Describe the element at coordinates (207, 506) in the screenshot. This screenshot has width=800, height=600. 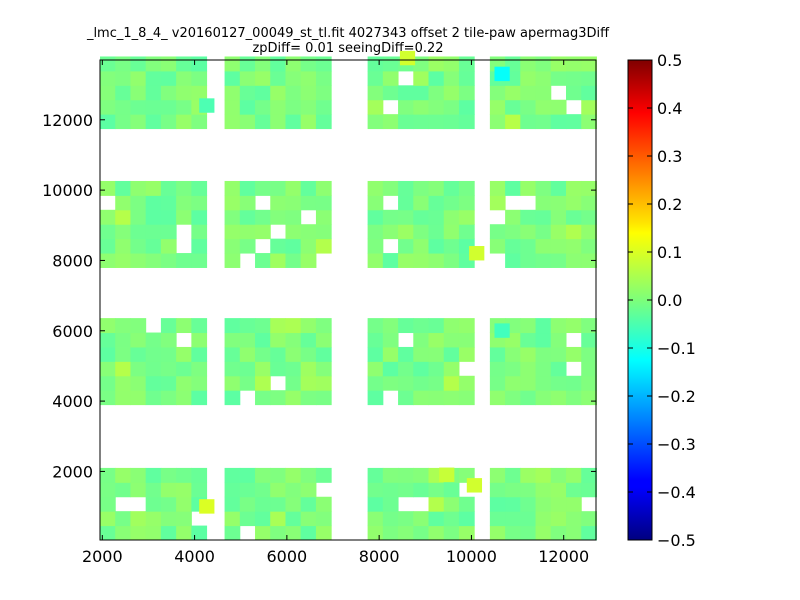
I see `heatmap-cell-highlight` at that location.